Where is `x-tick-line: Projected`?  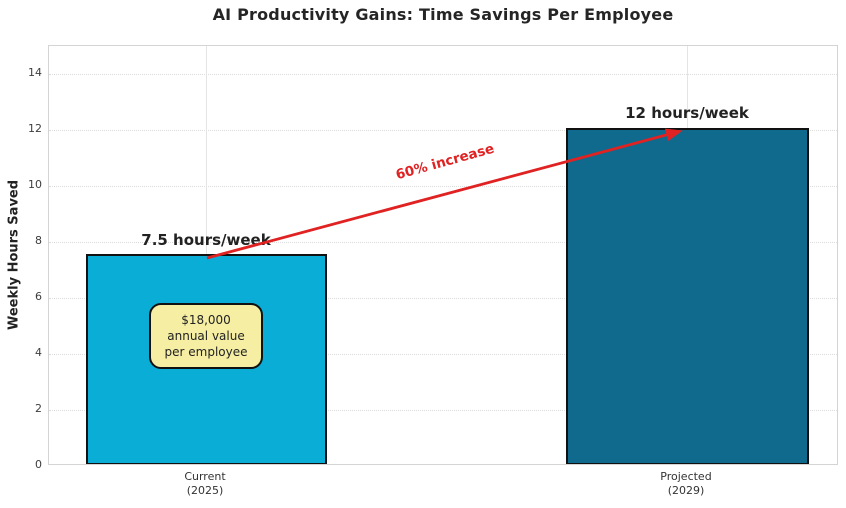
x-tick-line: Projected is located at coordinates (686, 476).